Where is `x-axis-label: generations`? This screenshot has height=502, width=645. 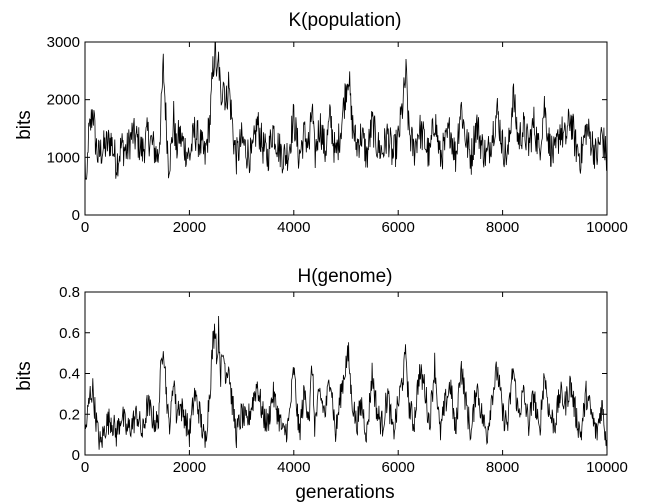
x-axis-label: generations is located at coordinates (344, 492).